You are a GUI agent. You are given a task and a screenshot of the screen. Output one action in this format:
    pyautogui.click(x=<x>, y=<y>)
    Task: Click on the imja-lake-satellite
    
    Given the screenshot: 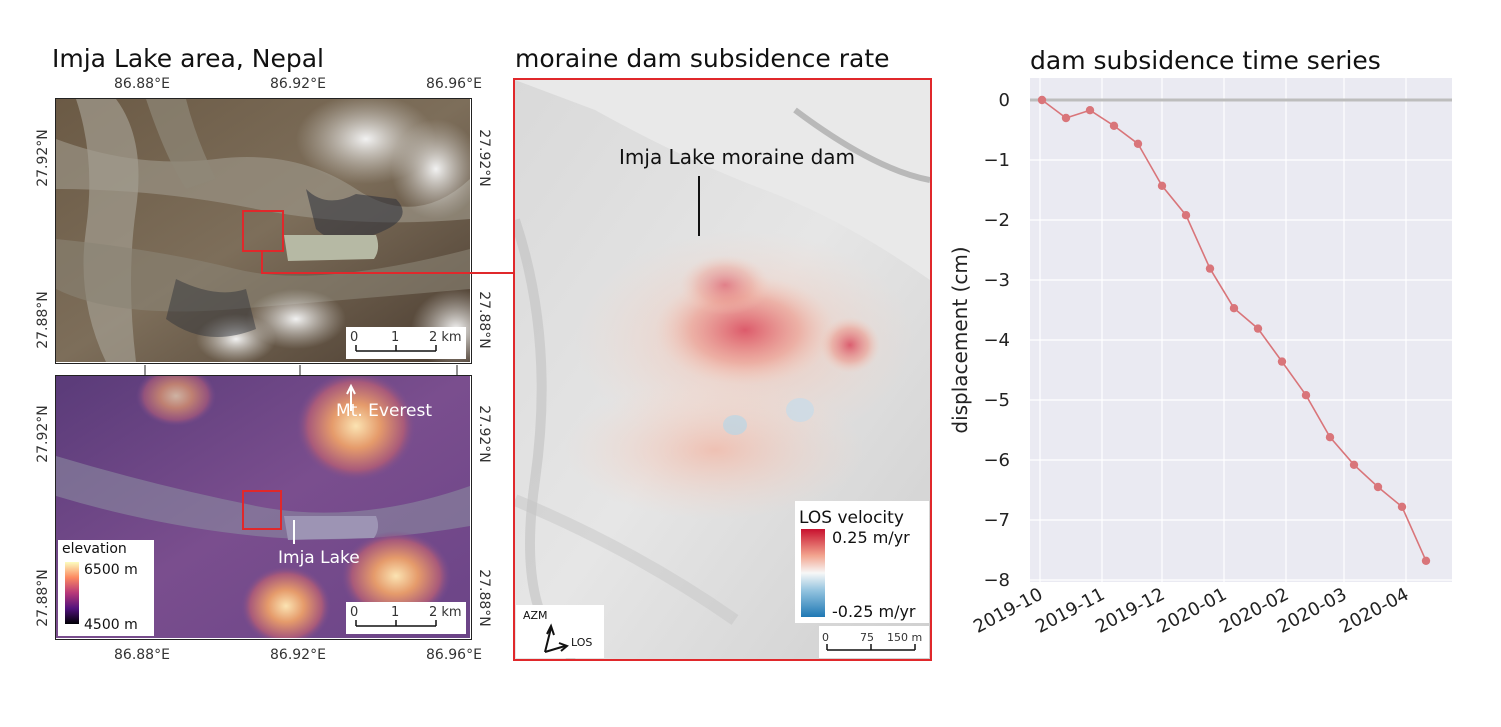 What is the action you would take?
    pyautogui.click(x=331, y=248)
    